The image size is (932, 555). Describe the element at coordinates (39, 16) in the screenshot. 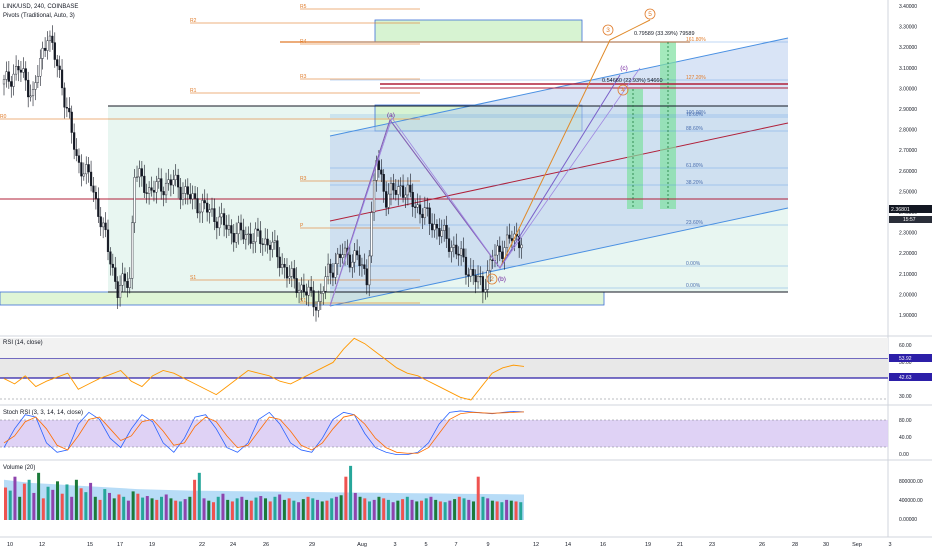

I see `pivots-legend: Pivots (Traditional, Auto, 3)` at that location.